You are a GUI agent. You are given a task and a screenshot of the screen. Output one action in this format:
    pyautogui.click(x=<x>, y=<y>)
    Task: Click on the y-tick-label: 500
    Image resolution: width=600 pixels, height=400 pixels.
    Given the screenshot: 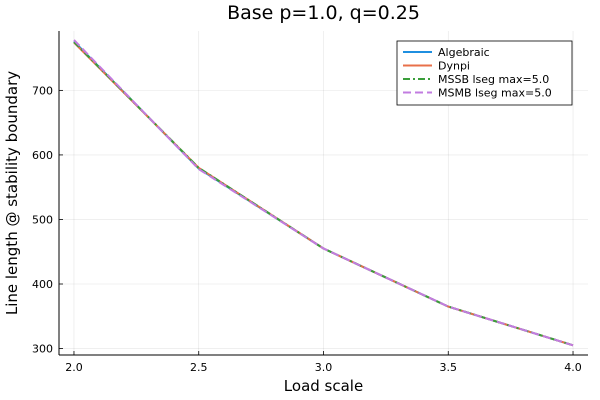 What is the action you would take?
    pyautogui.click(x=42, y=219)
    